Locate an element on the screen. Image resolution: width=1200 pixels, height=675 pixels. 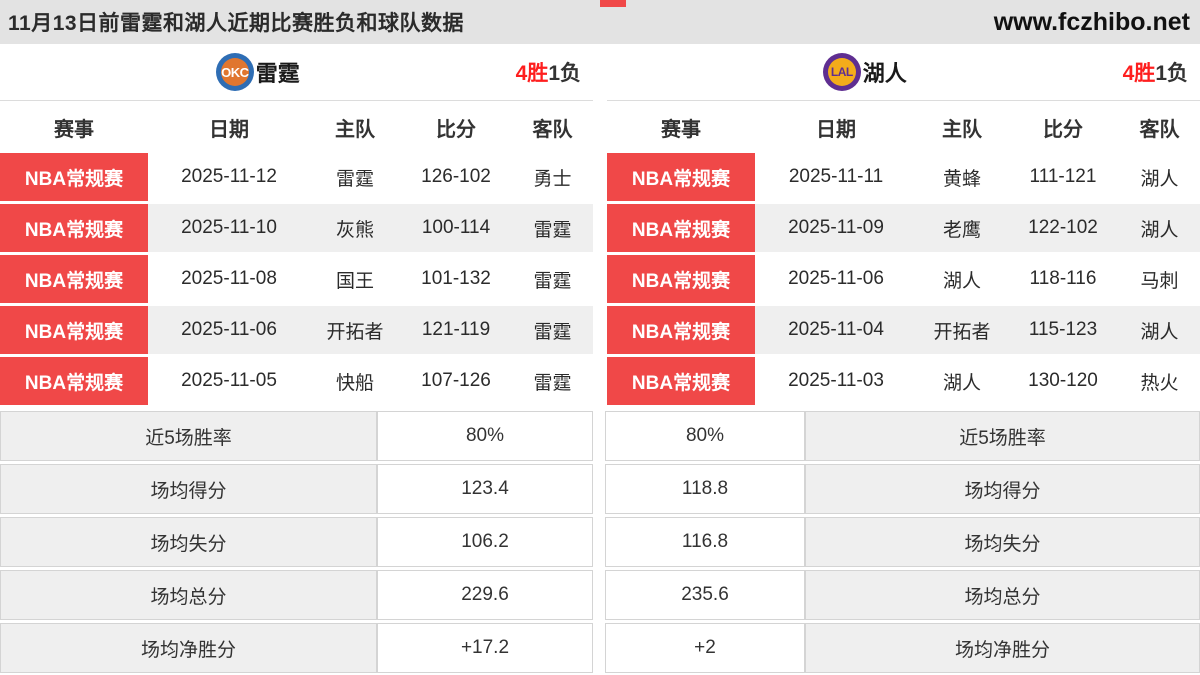
table-row: NBA常规赛 2025-11-04 开拓者 115-123 湖人 is located at coordinates (903, 331).